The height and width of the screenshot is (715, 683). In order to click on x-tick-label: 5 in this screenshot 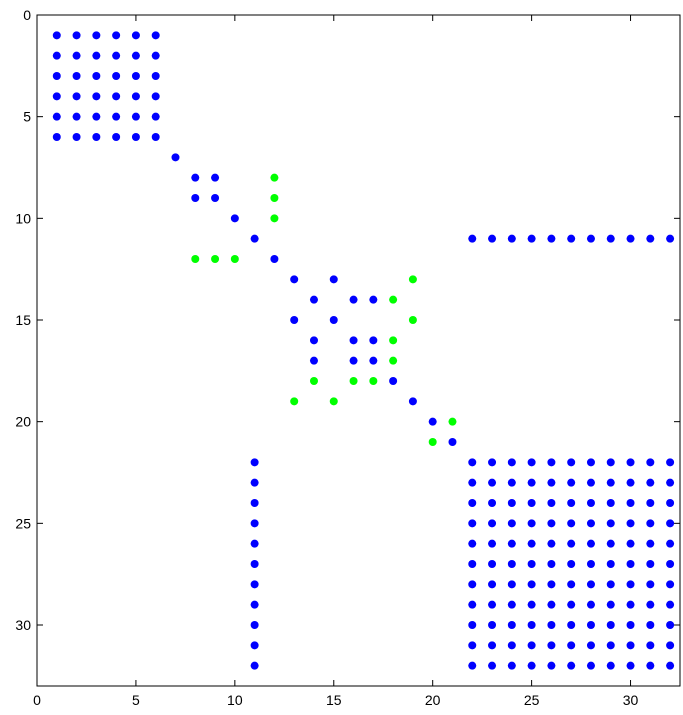, I will do `click(136, 700)`.